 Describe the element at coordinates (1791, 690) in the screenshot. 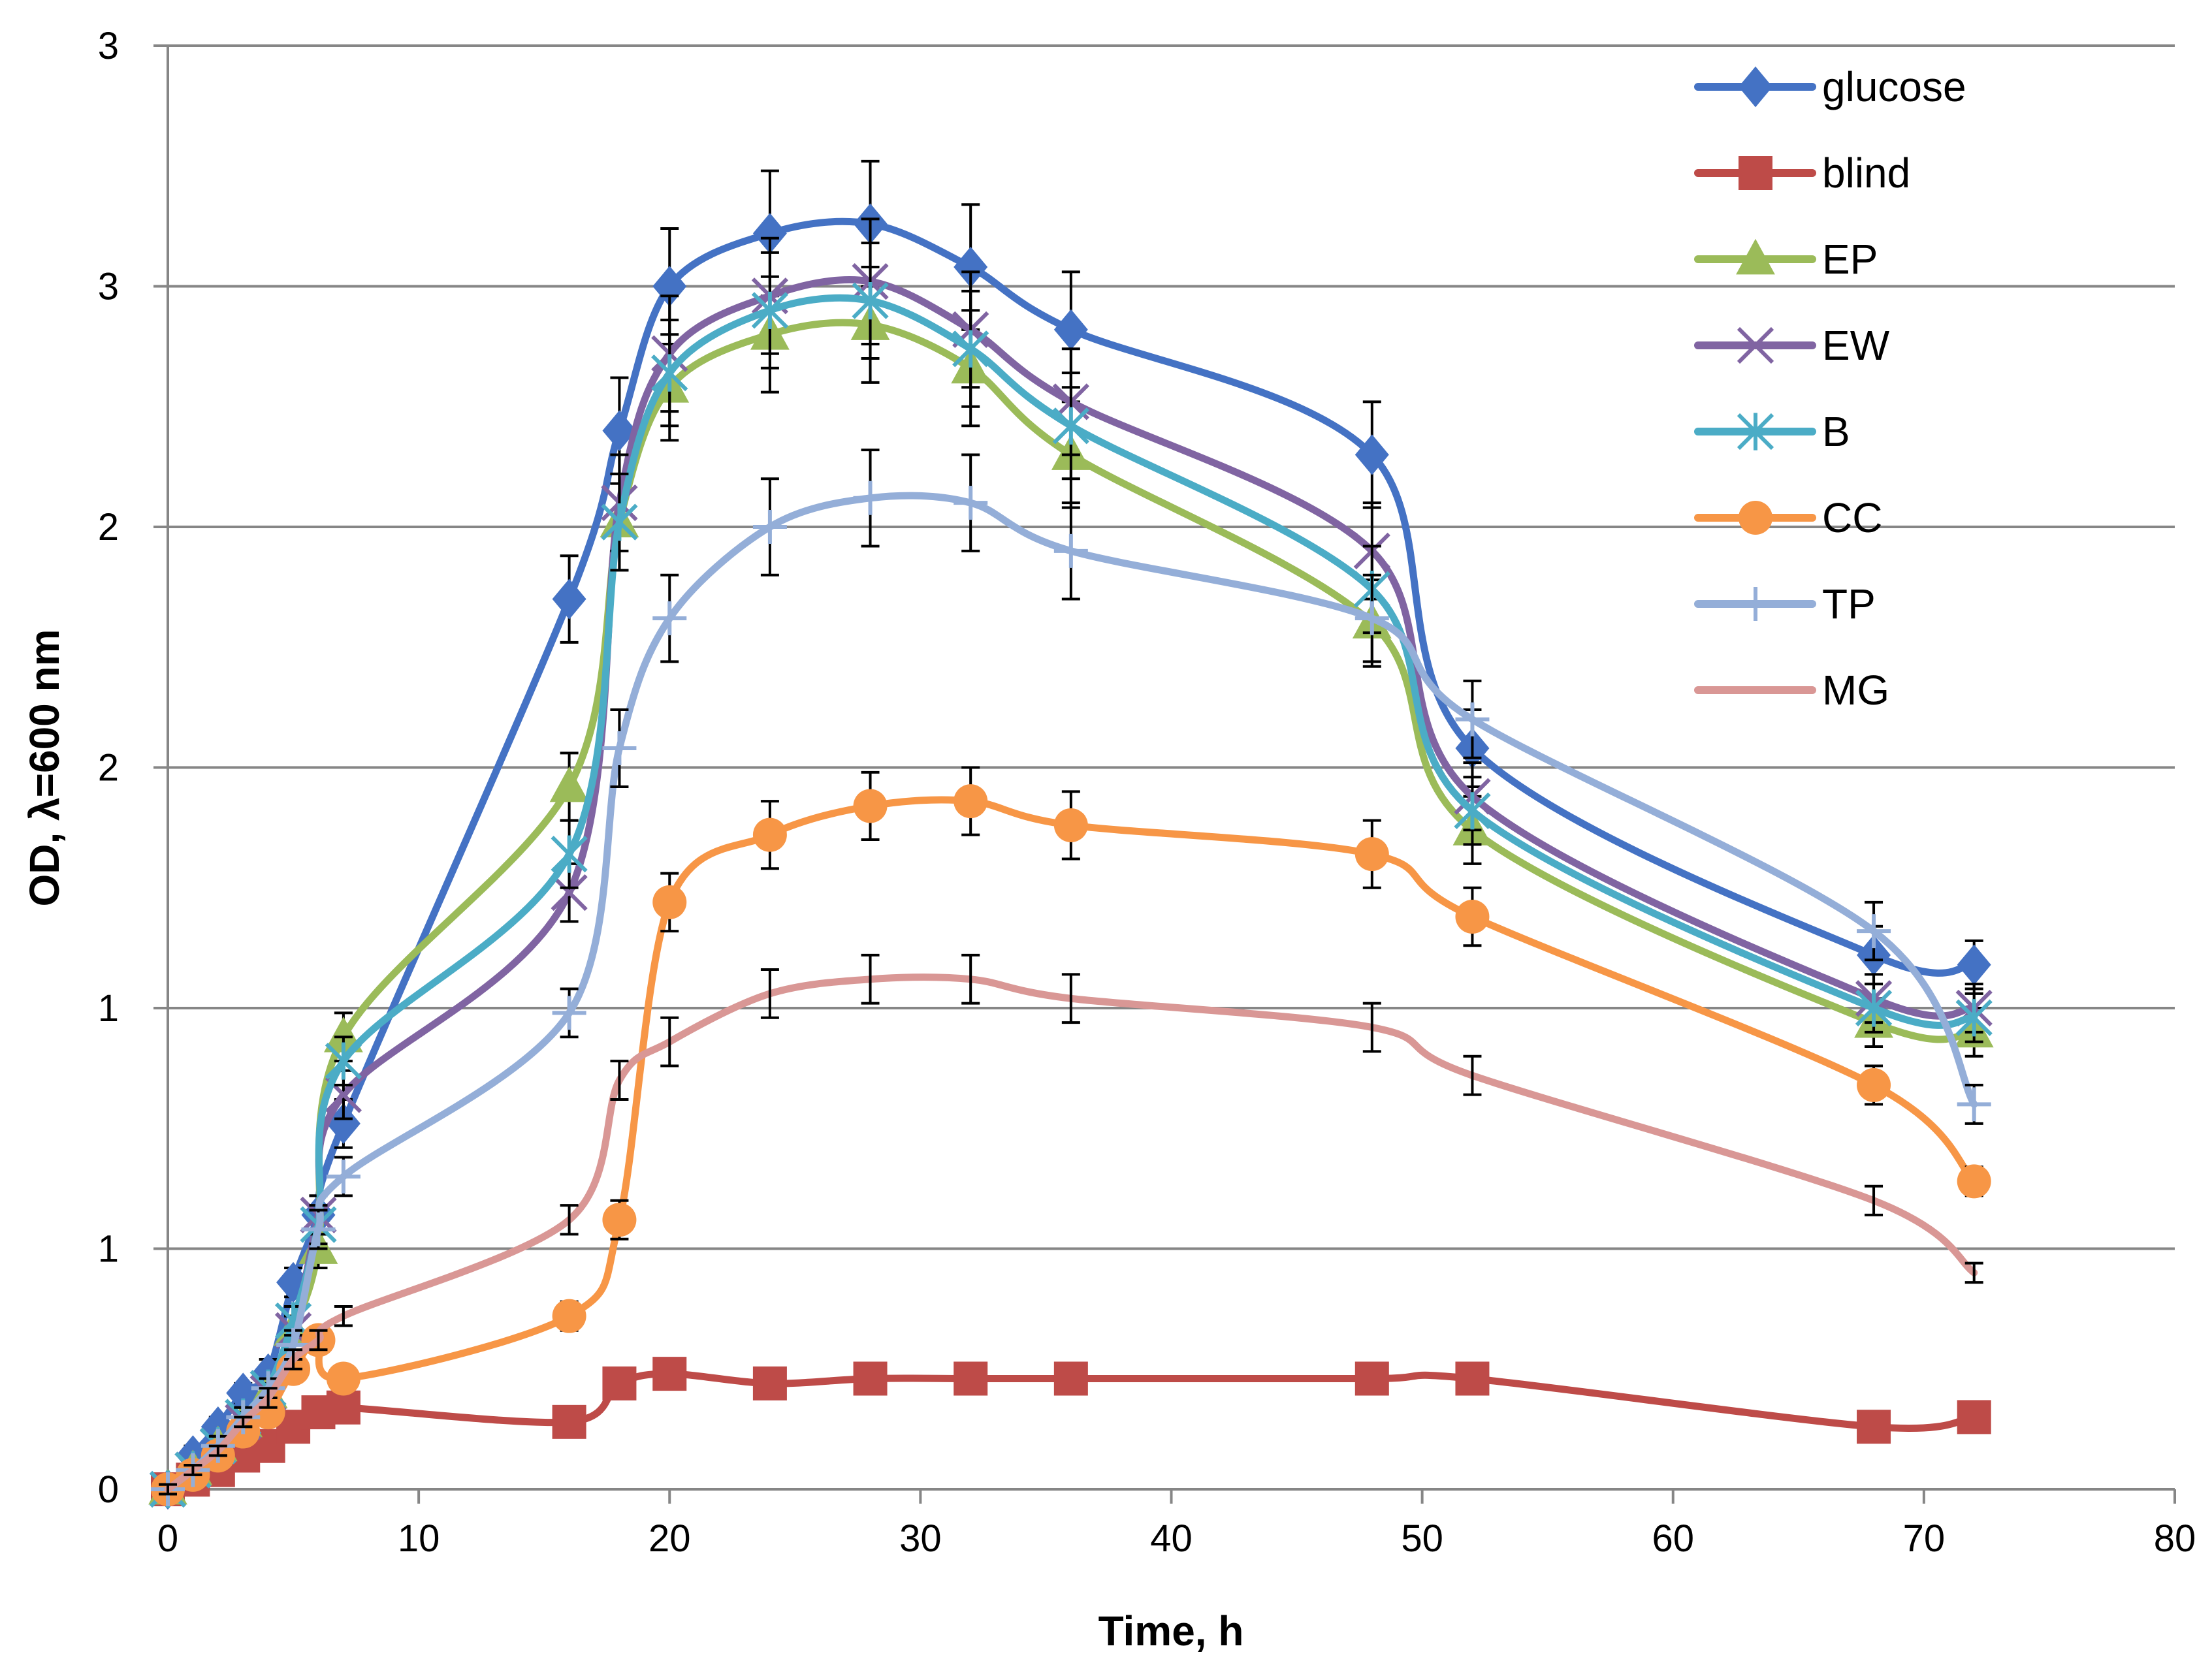

I see `legend-item-mg: MG` at that location.